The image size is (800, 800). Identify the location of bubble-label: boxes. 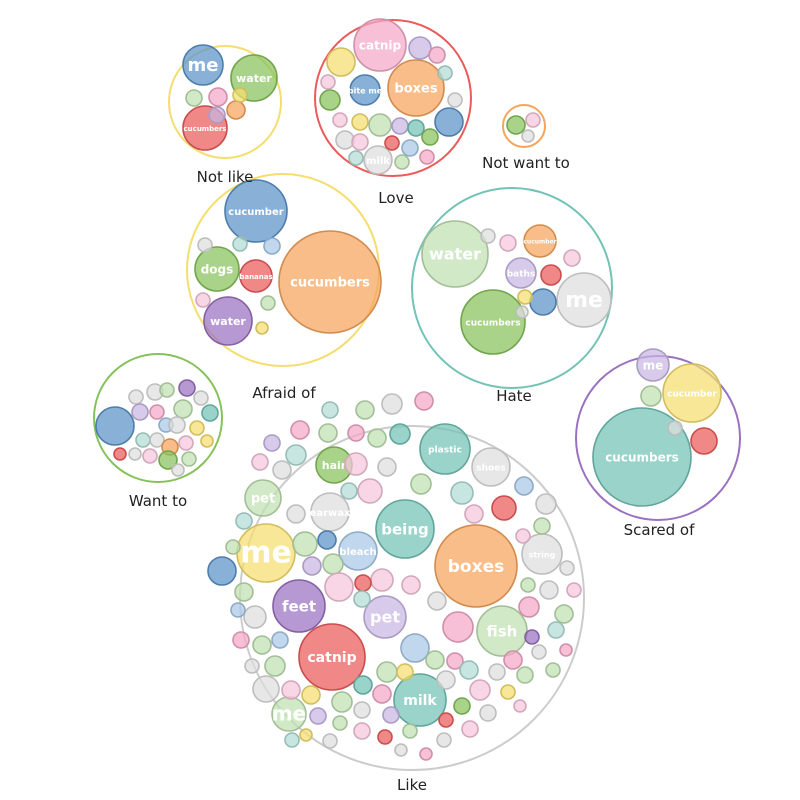
(476, 567).